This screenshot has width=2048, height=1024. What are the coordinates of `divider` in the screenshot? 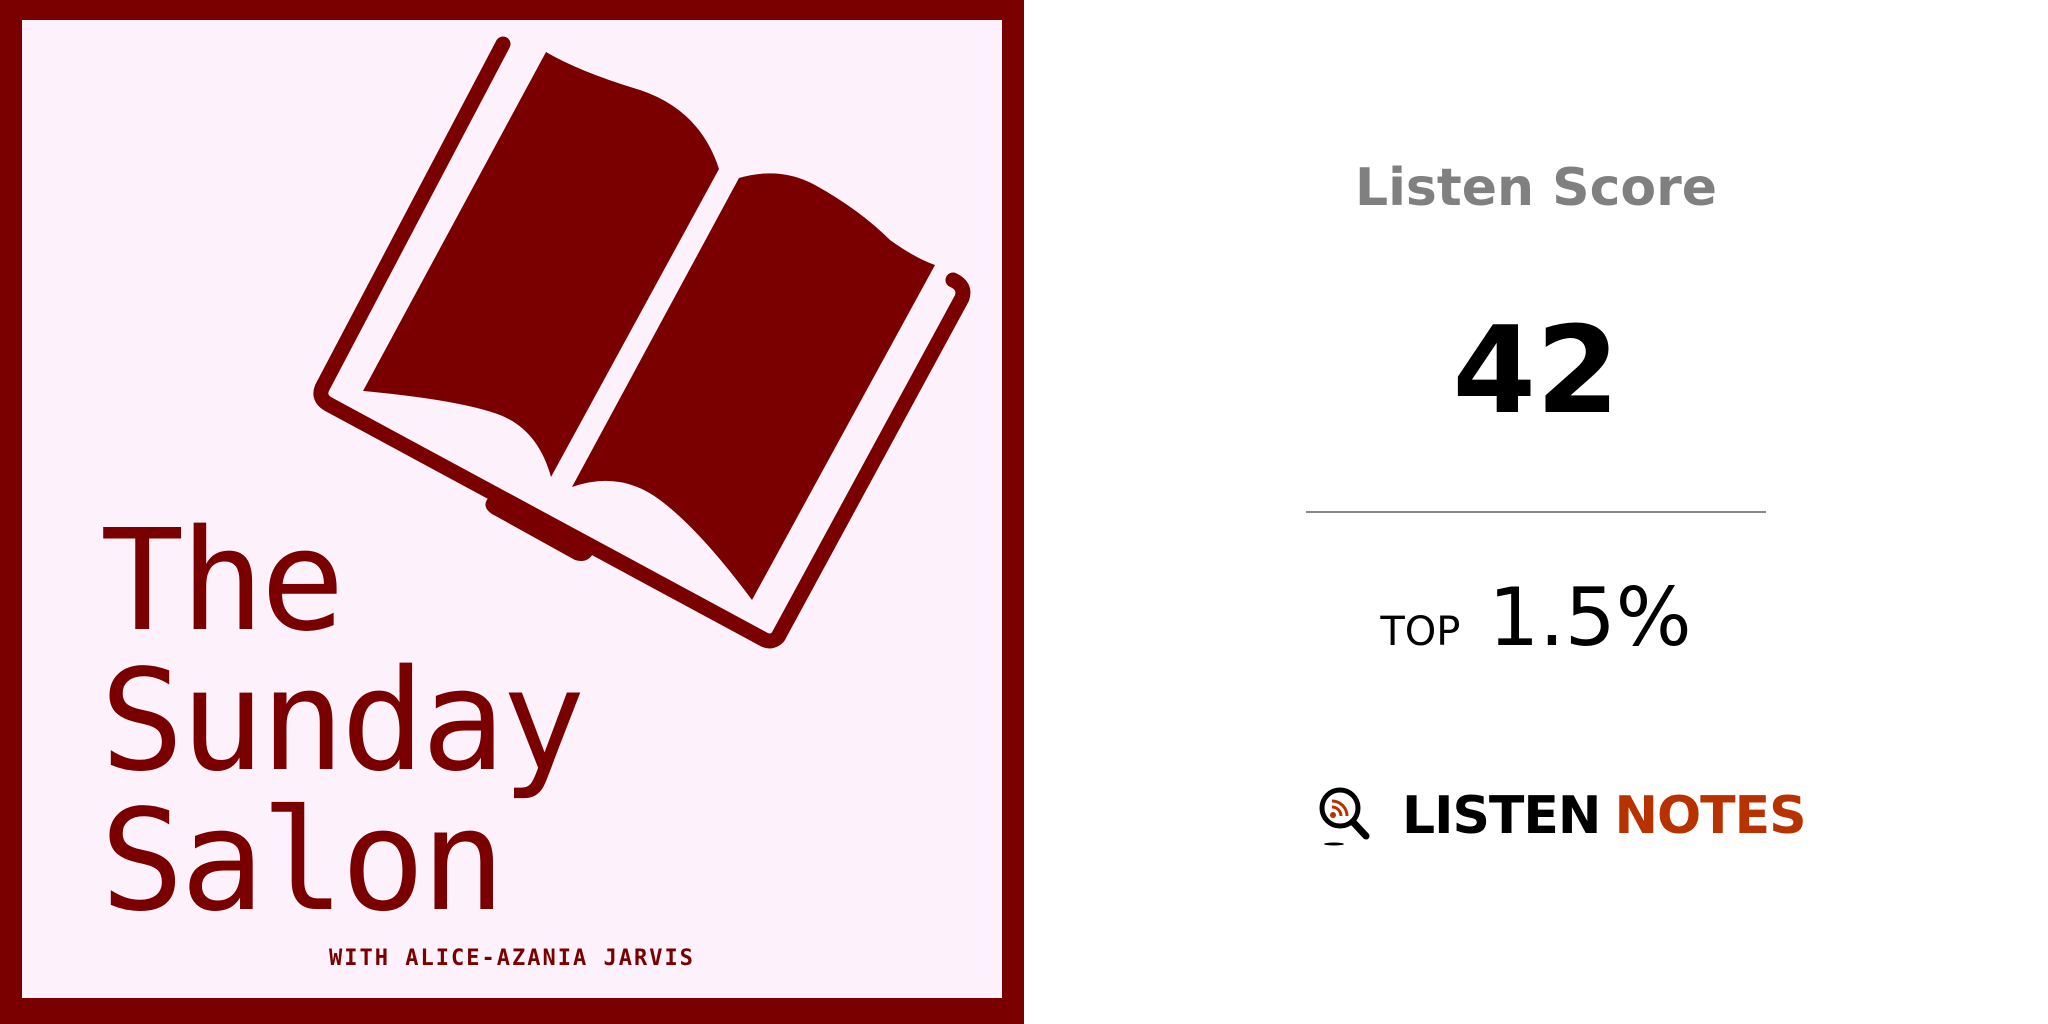 It's located at (1536, 512).